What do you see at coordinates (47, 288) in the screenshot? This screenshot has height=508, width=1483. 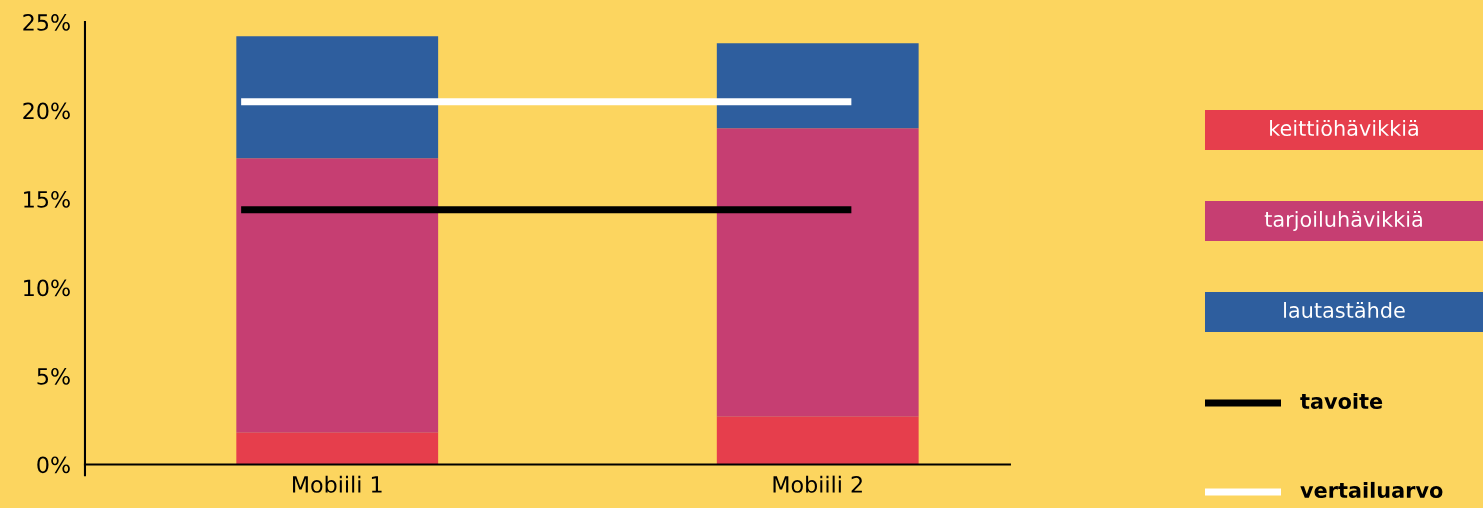 I see `y-tick-label: 10%` at bounding box center [47, 288].